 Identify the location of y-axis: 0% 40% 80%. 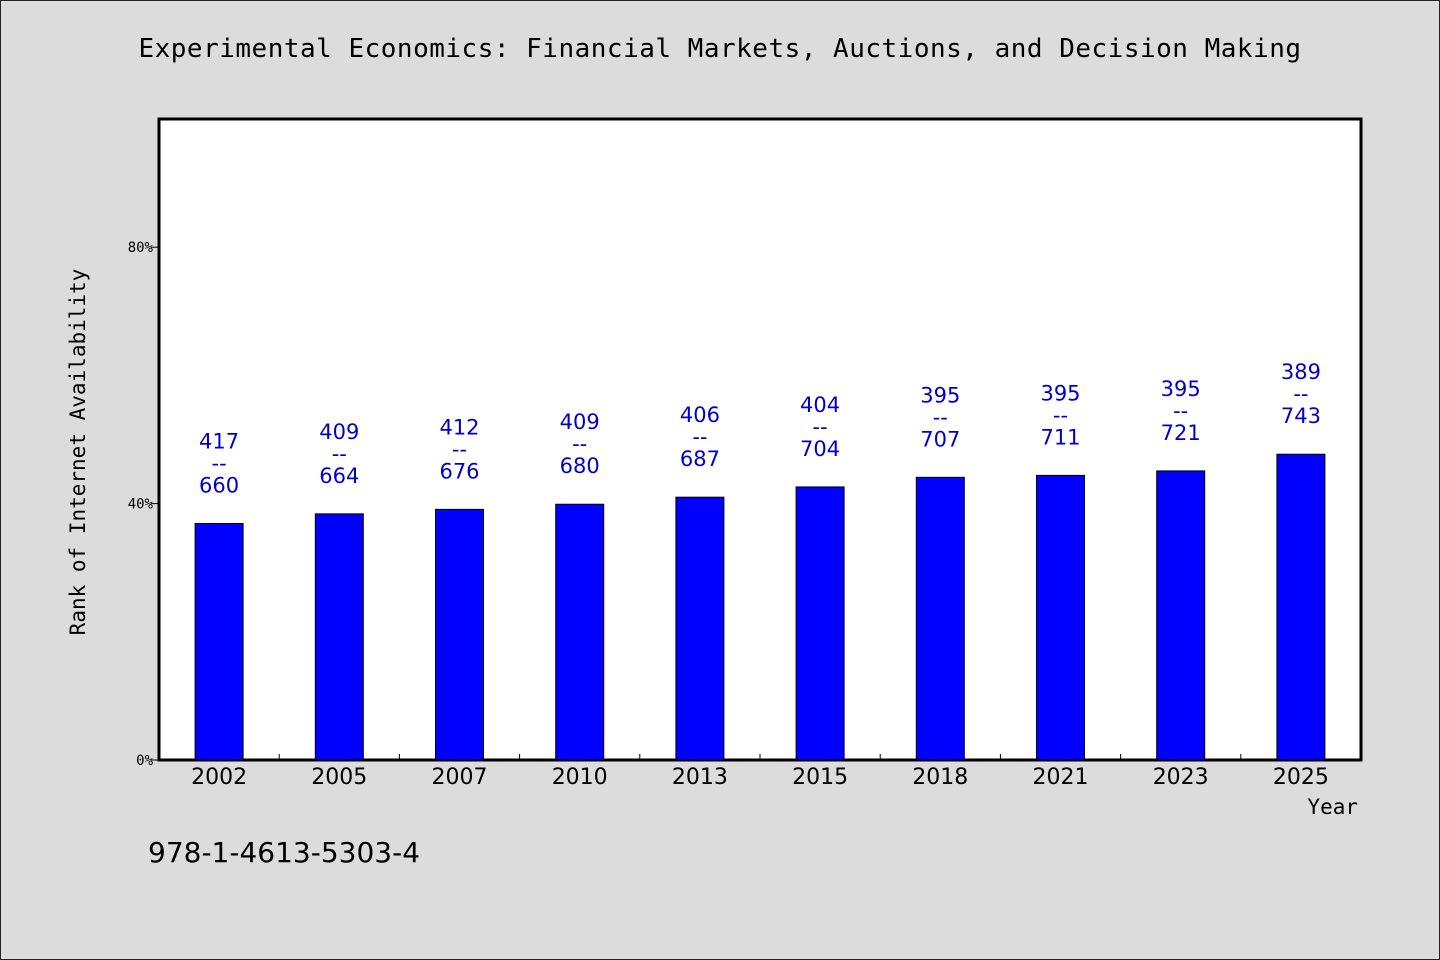
(143, 504).